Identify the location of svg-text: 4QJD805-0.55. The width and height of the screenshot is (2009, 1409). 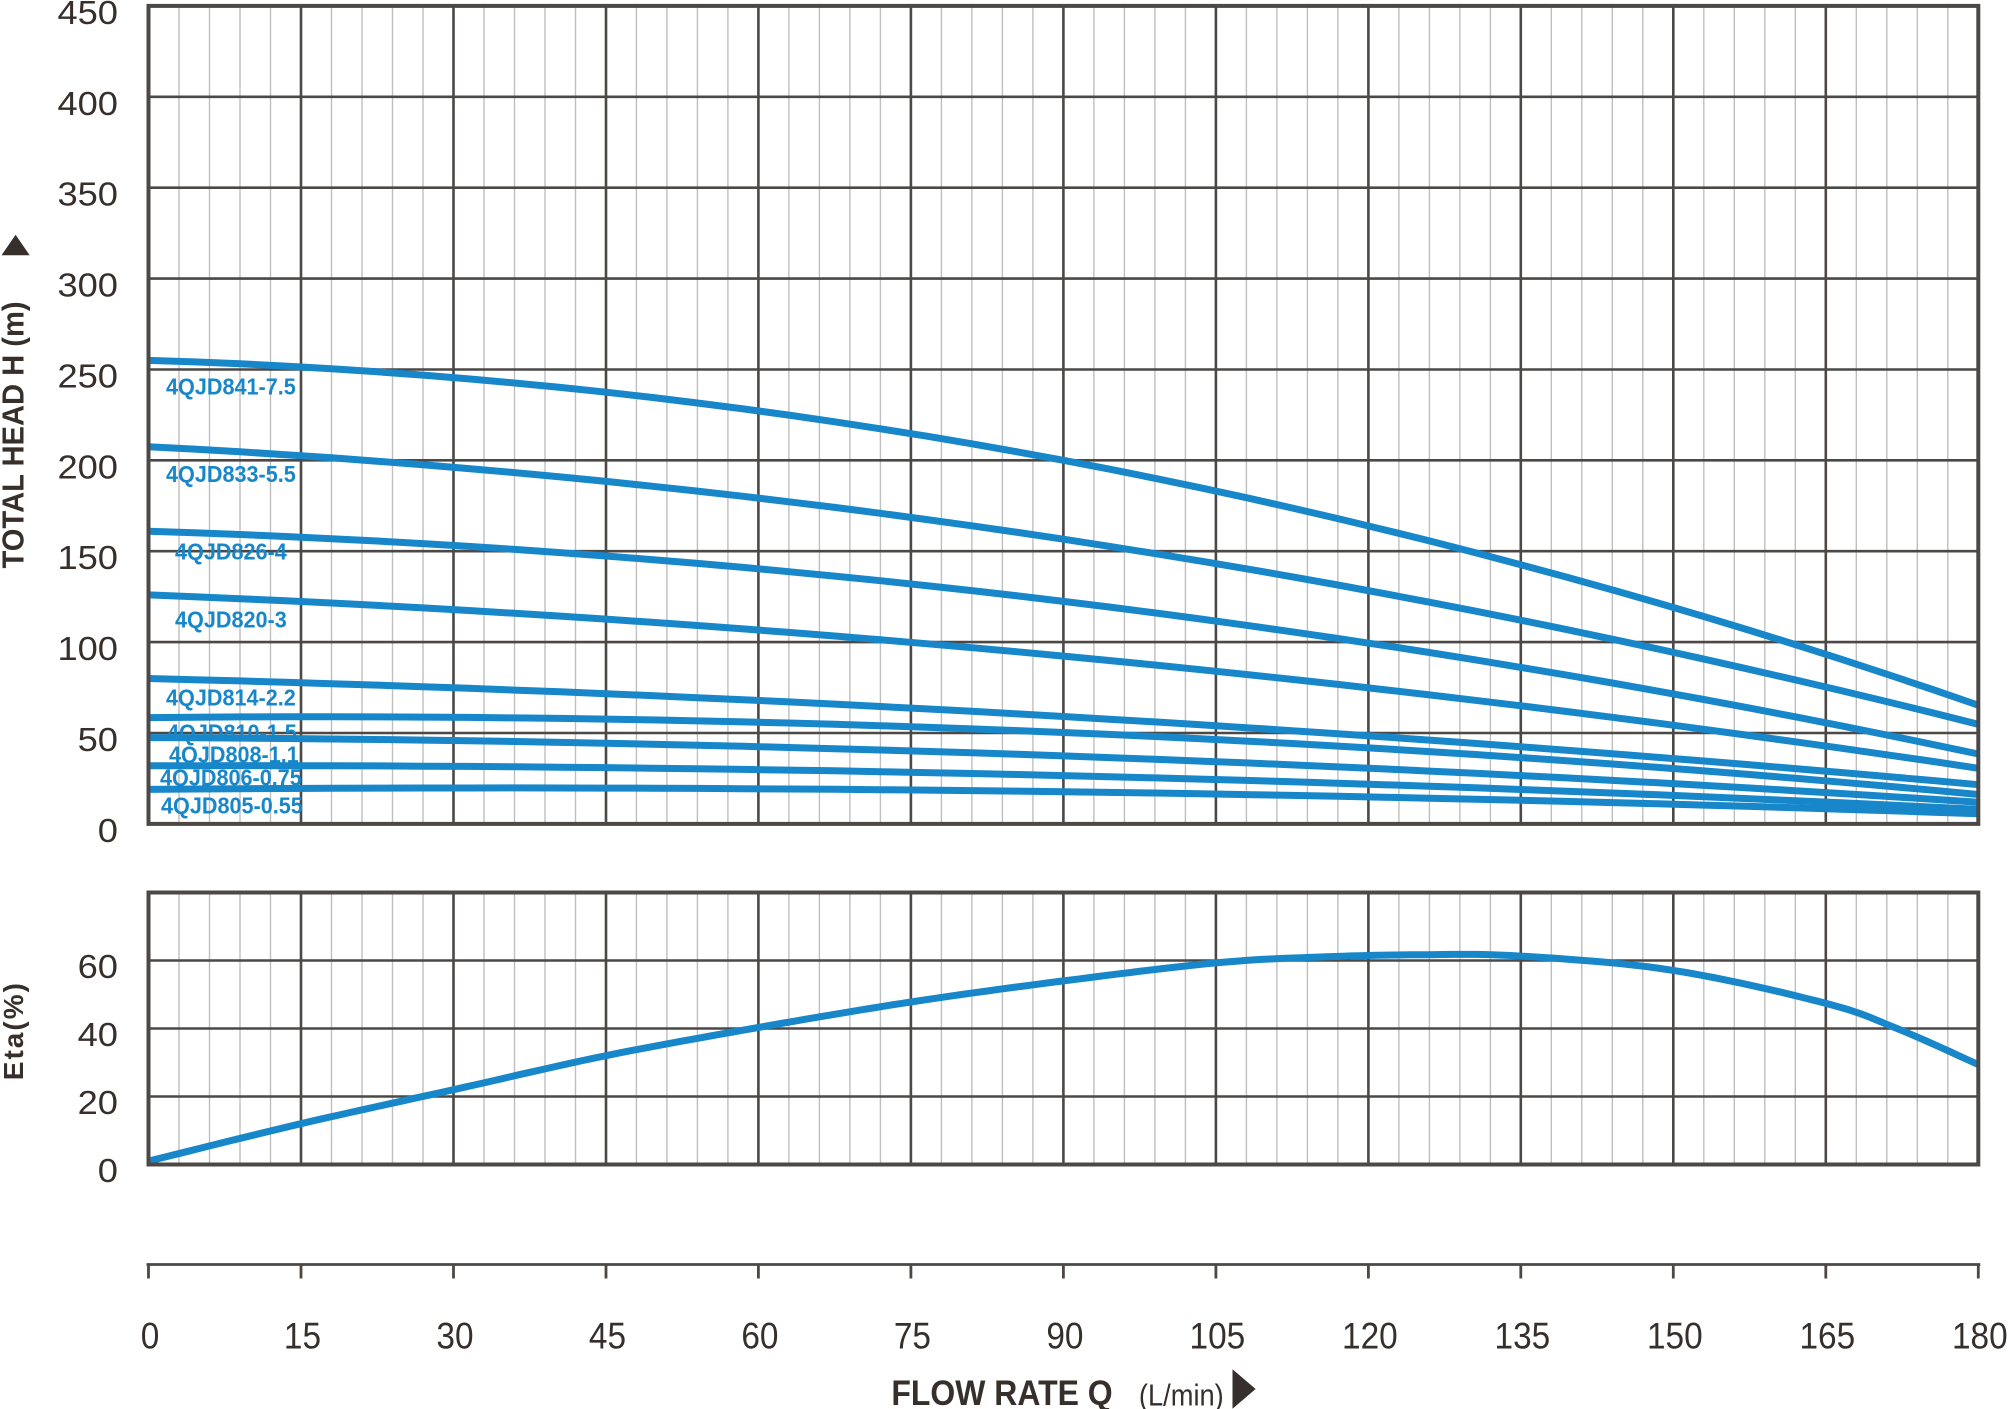
(232, 806).